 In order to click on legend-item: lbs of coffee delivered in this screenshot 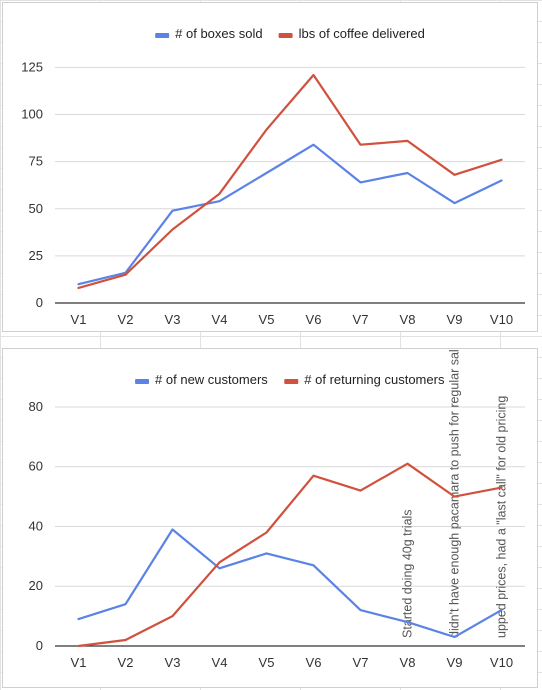, I will do `click(351, 33)`.